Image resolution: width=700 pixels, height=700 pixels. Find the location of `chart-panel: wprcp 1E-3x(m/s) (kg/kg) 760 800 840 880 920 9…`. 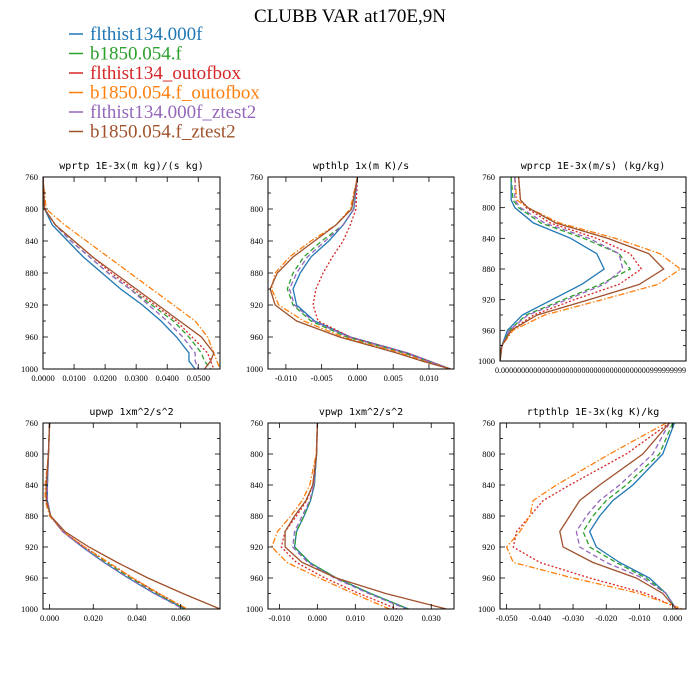

chart-panel: wprcp 1E-3x(m/s) (kg/kg) 760 800 840 880 920 9… is located at coordinates (582, 268).